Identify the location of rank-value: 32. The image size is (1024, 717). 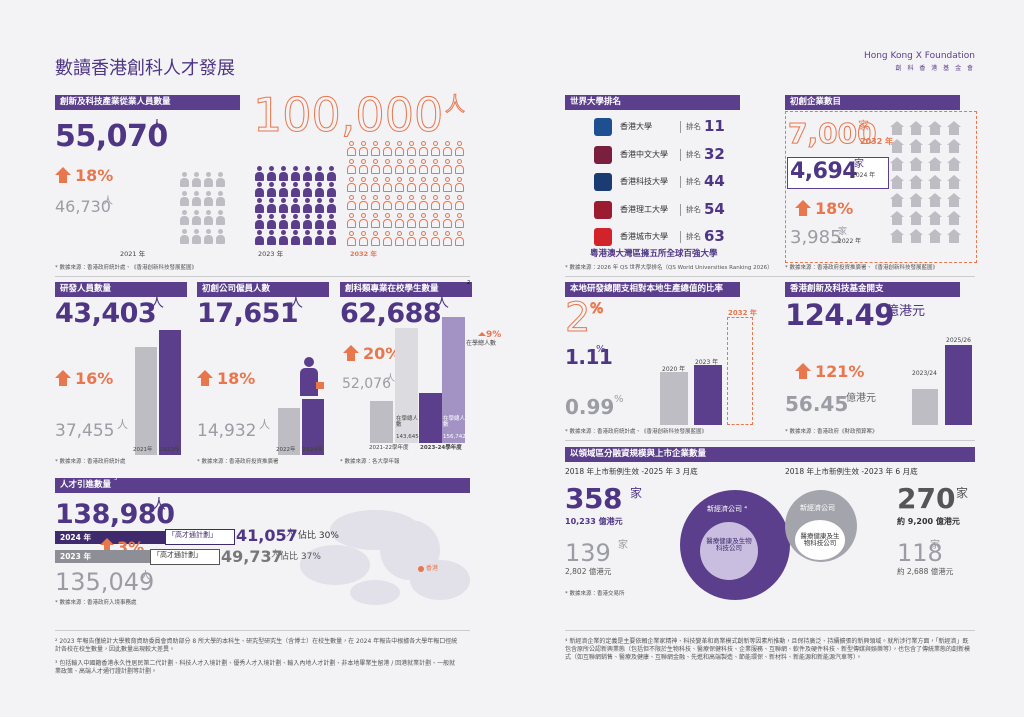
(714, 153).